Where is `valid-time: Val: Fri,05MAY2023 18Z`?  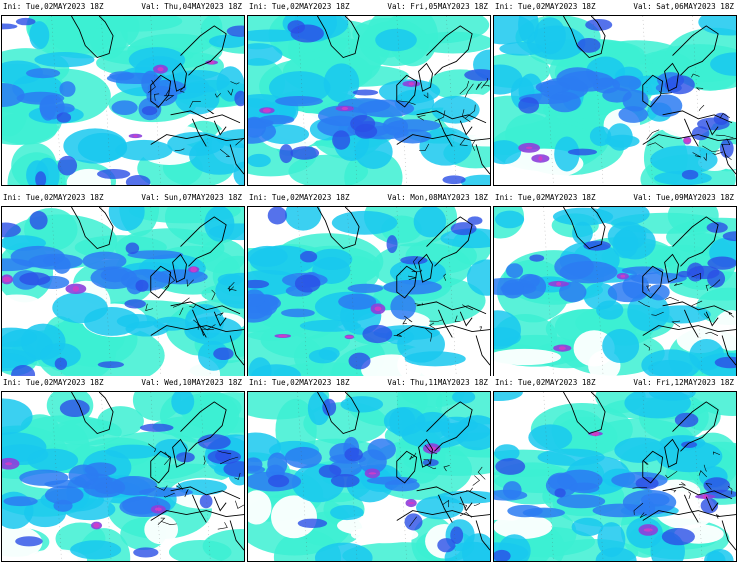
valid-time: Val: Fri,05MAY2023 18Z is located at coordinates (437, 6).